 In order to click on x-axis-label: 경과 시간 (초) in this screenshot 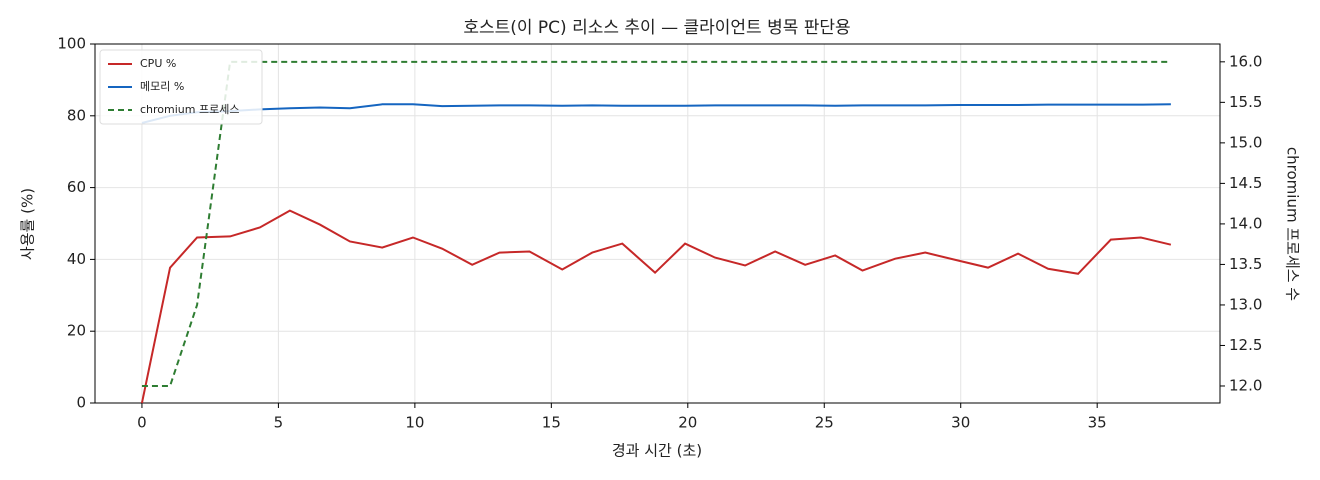, I will do `click(657, 451)`.